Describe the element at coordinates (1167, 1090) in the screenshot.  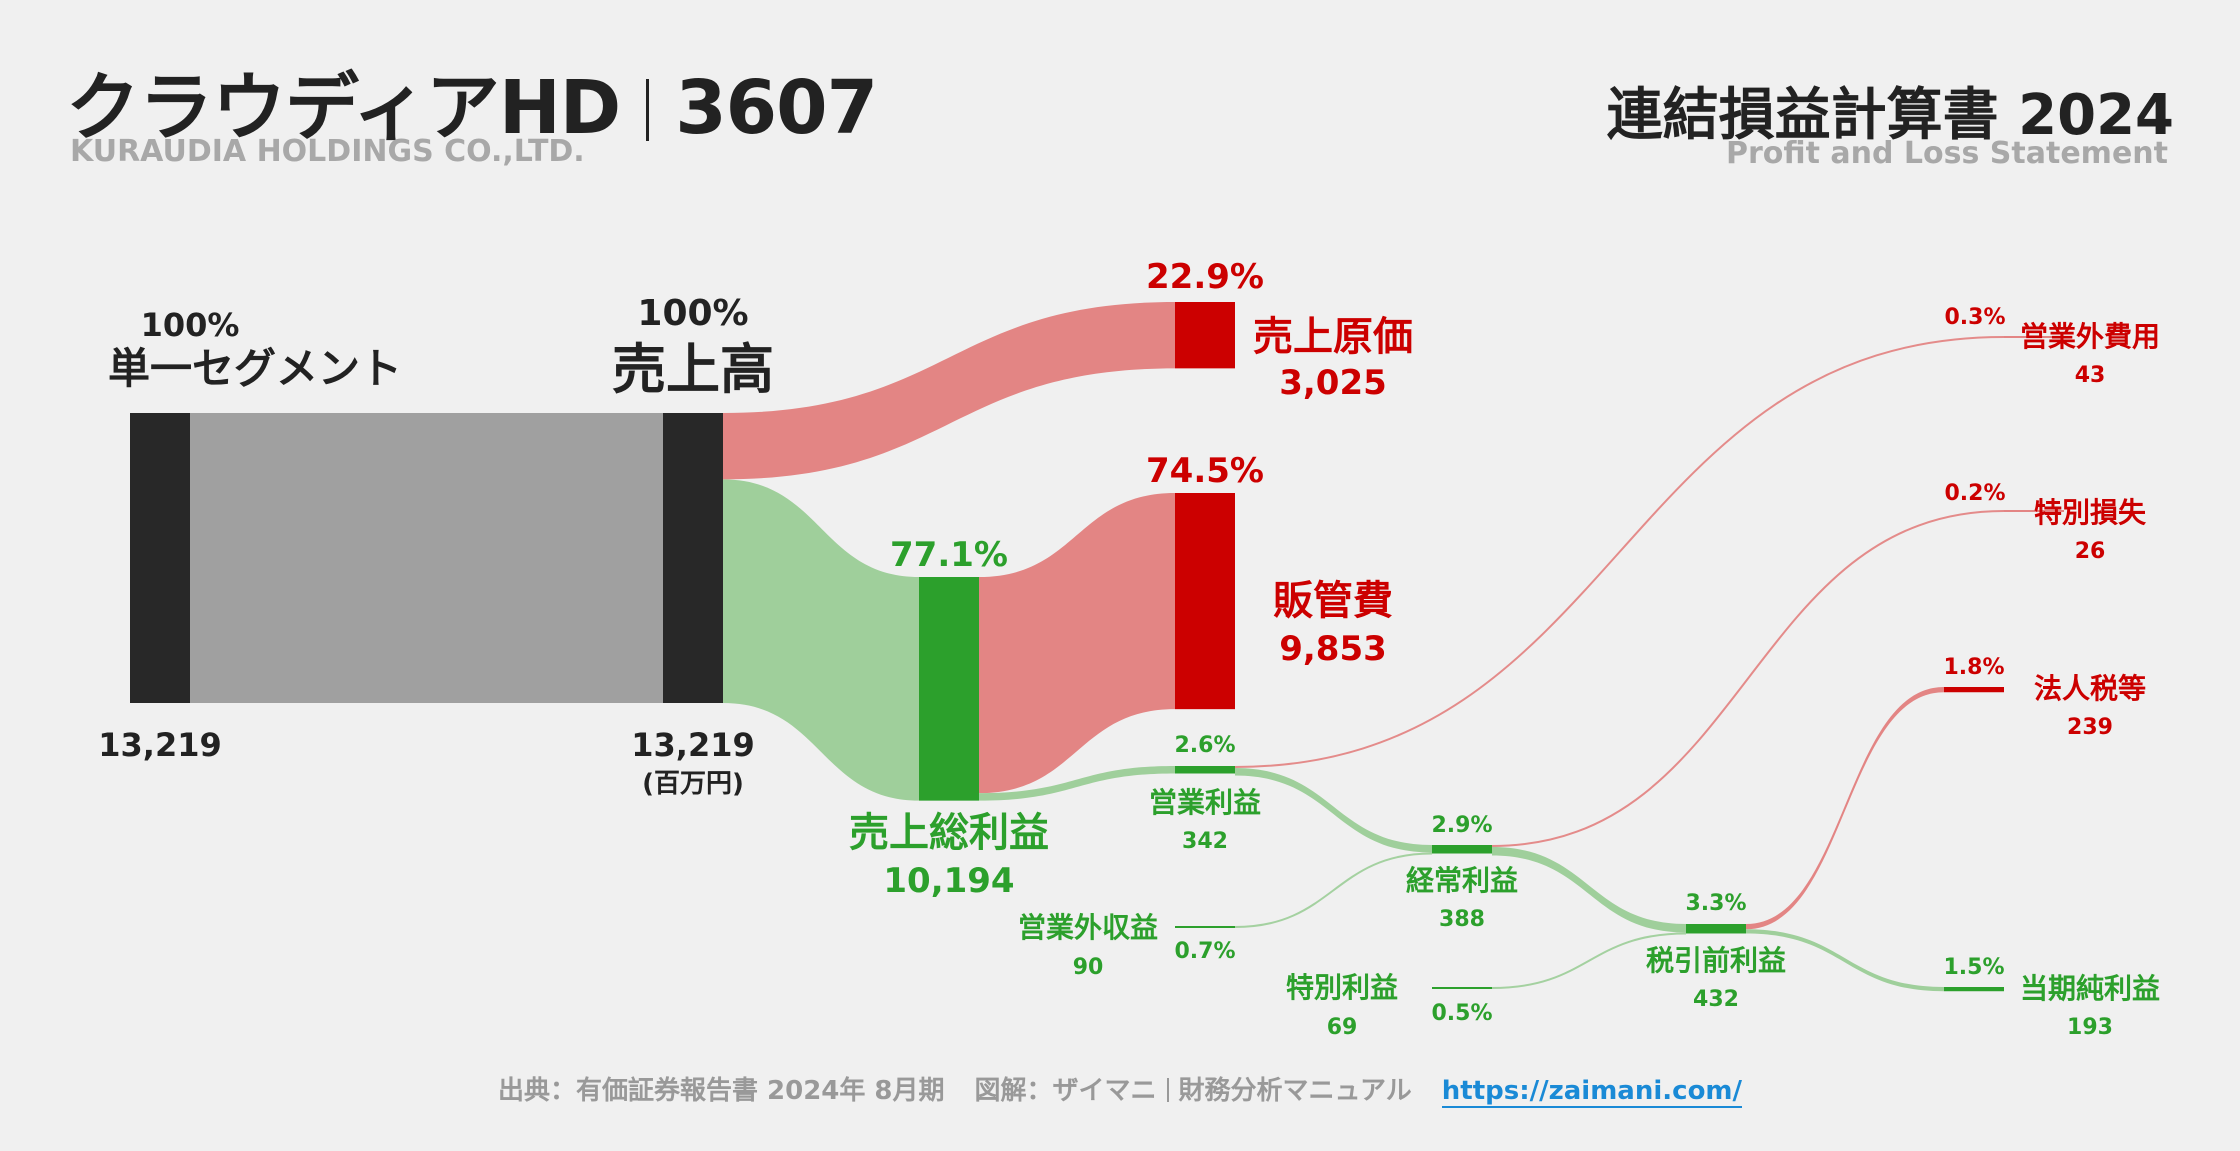
I see `footer-divider` at that location.